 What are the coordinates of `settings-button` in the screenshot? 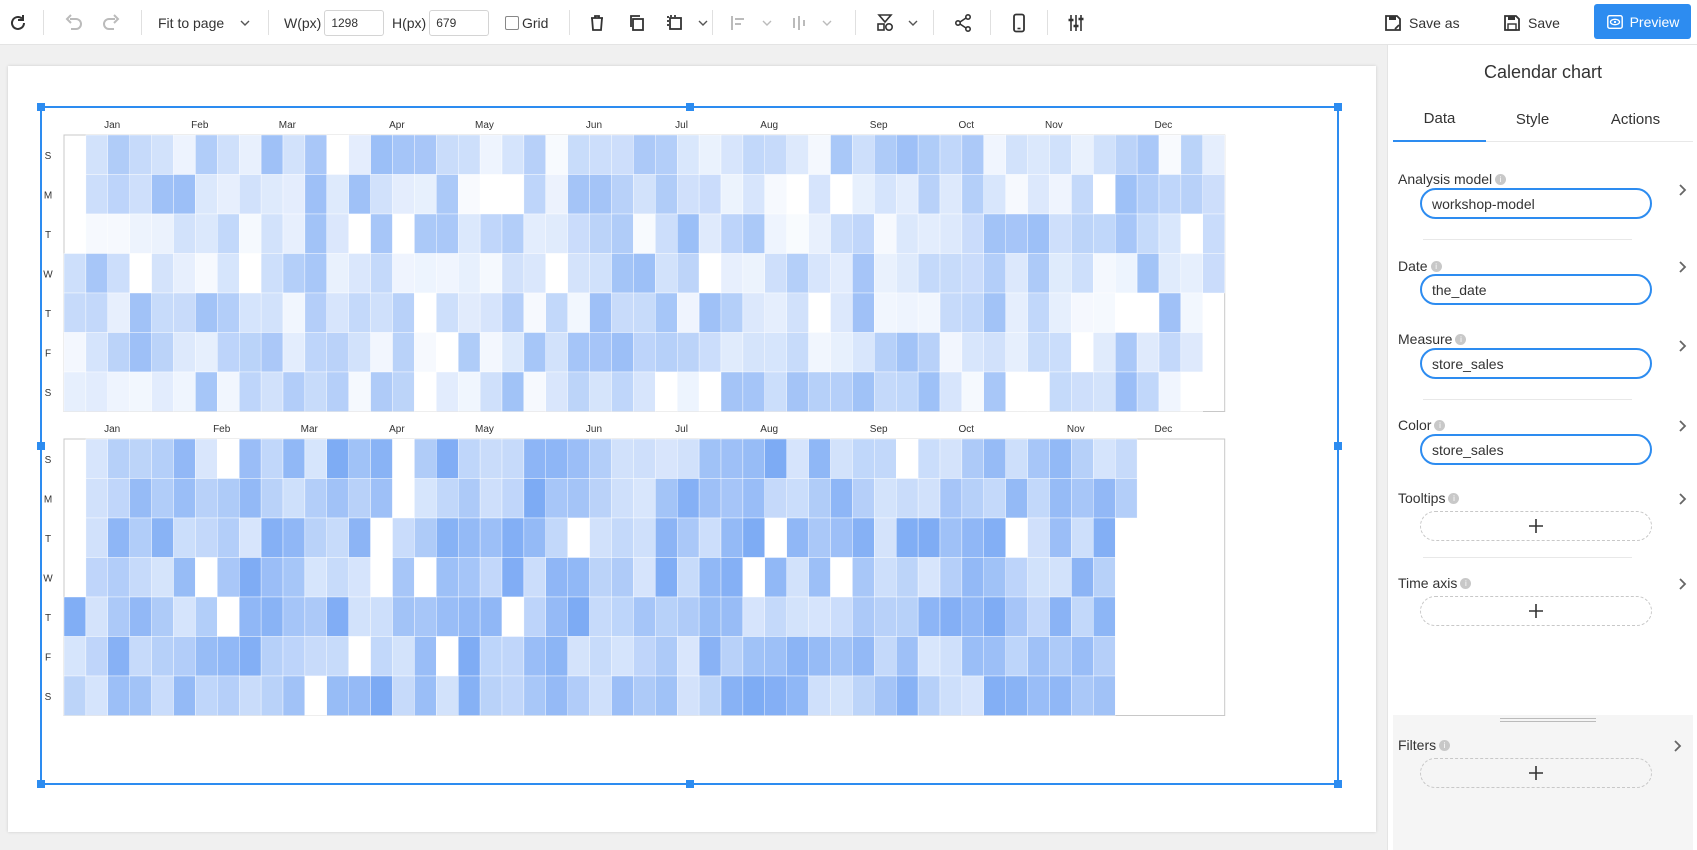 It's located at (1076, 22).